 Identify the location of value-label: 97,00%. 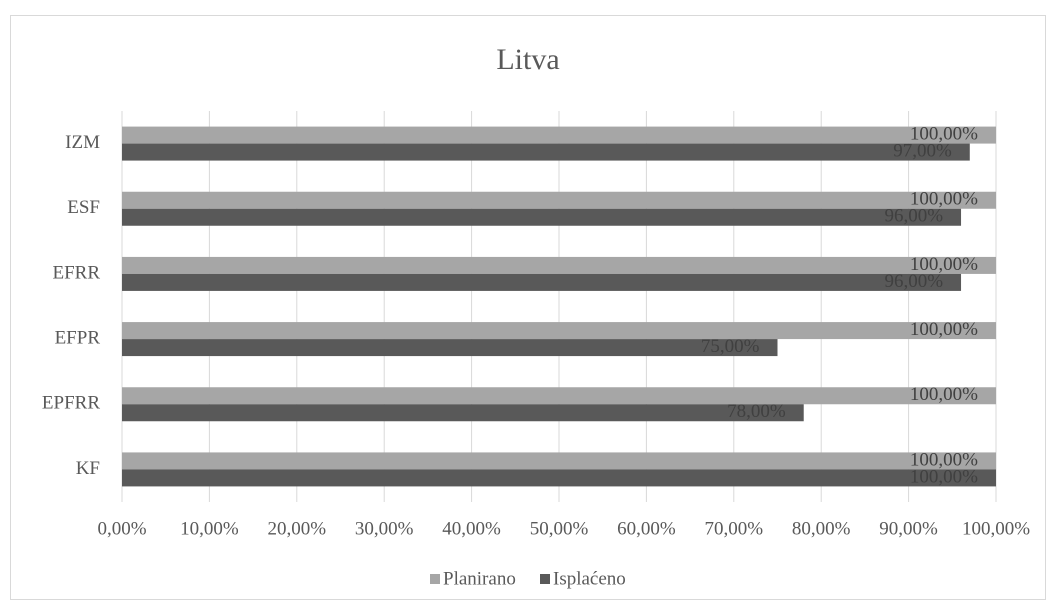
(922, 150).